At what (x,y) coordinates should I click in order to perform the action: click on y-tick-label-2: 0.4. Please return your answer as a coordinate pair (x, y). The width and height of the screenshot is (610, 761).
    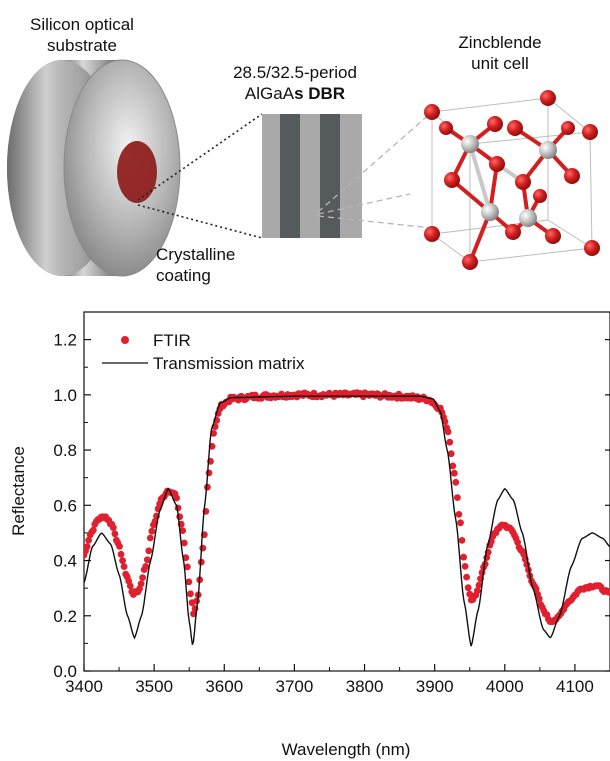
    Looking at the image, I should click on (65, 561).